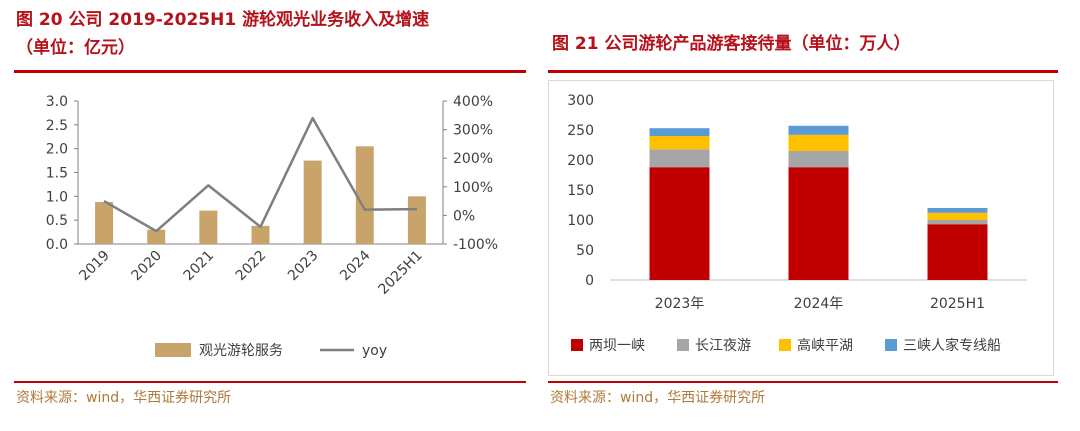  Describe the element at coordinates (957, 304) in the screenshot. I see `right-x-tick-label-2025H1: 2025H1` at that location.